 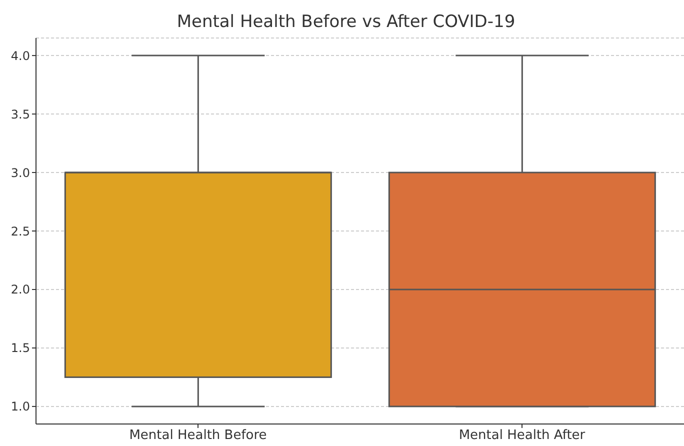 I want to click on y-tick-label: 4.0, so click(x=20, y=55).